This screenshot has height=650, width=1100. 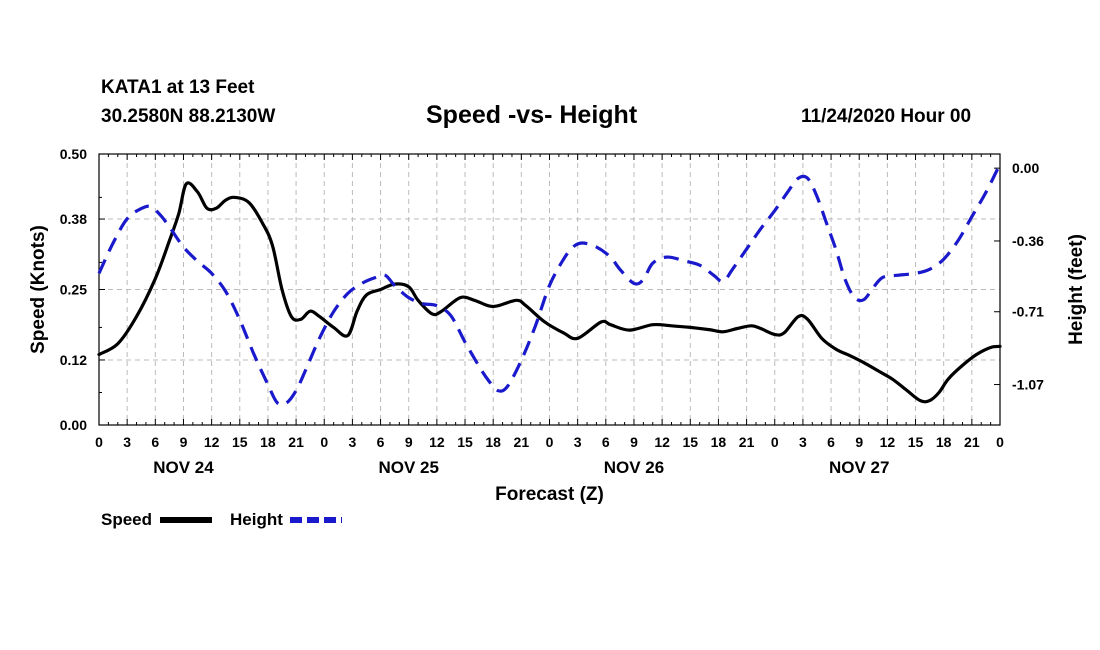 What do you see at coordinates (1025, 168) in the screenshot?
I see `y-right-tick-label: 0.00` at bounding box center [1025, 168].